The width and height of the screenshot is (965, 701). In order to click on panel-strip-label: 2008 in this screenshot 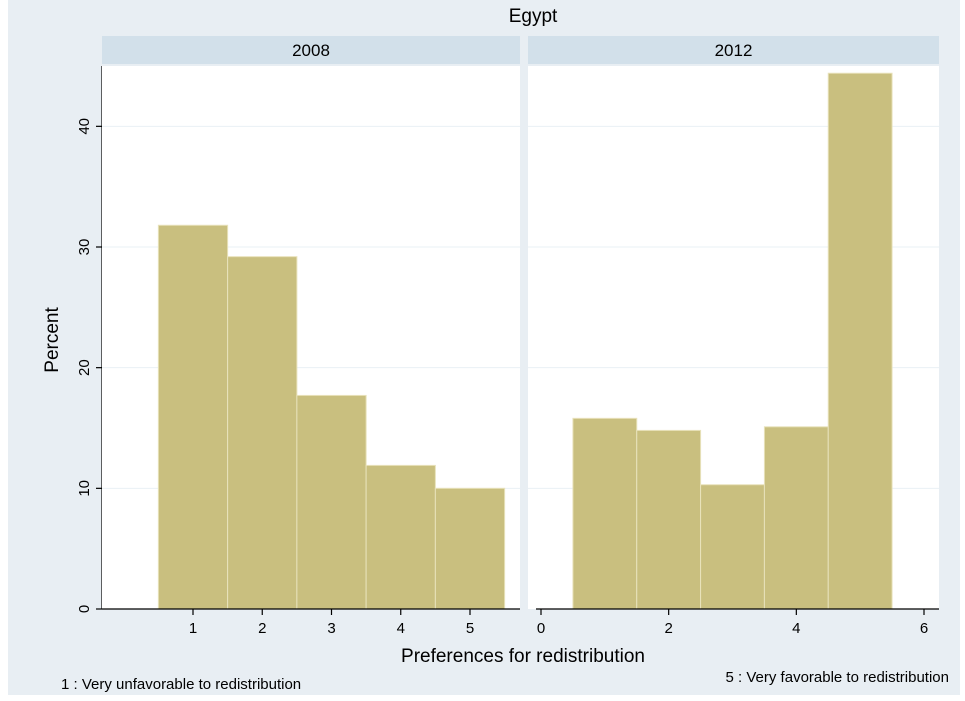, I will do `click(311, 50)`.